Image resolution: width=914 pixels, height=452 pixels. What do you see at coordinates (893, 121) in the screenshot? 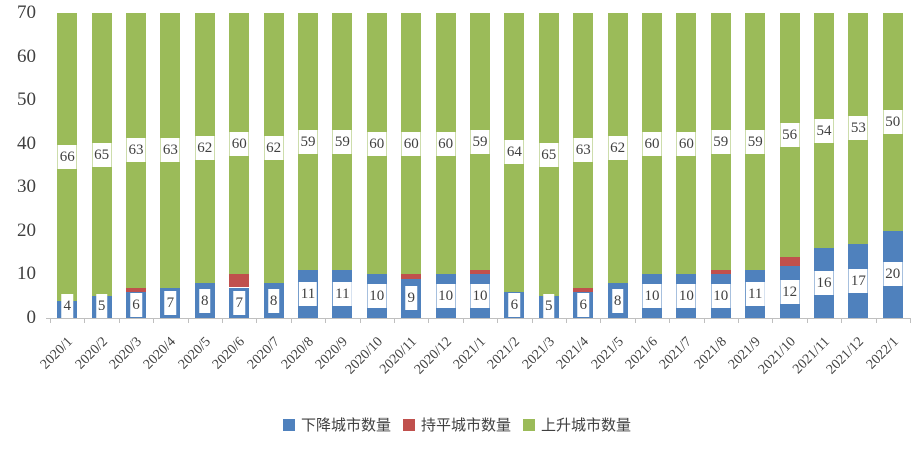
I see `bar-value-label-rising-cities: 50` at bounding box center [893, 121].